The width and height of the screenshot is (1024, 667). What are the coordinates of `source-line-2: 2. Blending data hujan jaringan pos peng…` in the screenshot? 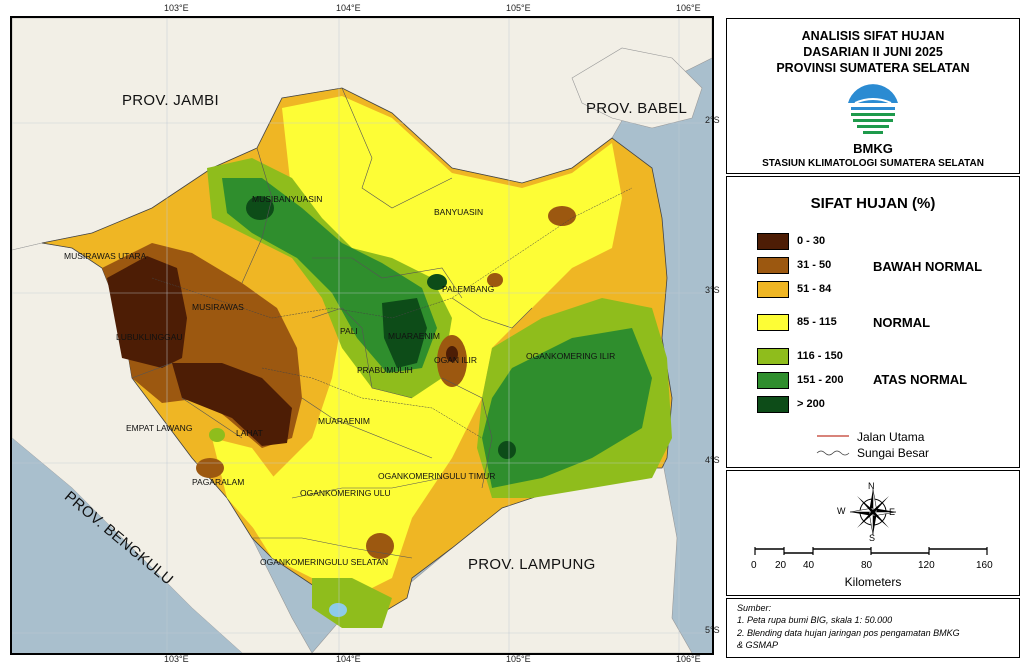 It's located at (848, 633).